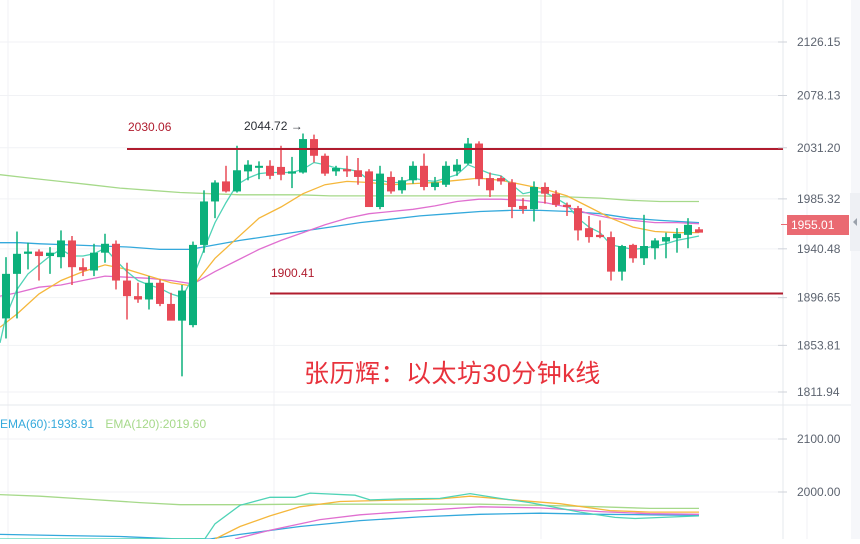 This screenshot has height=544, width=860. Describe the element at coordinates (815, 225) in the screenshot. I see `current-price-tag: 1955.01` at that location.